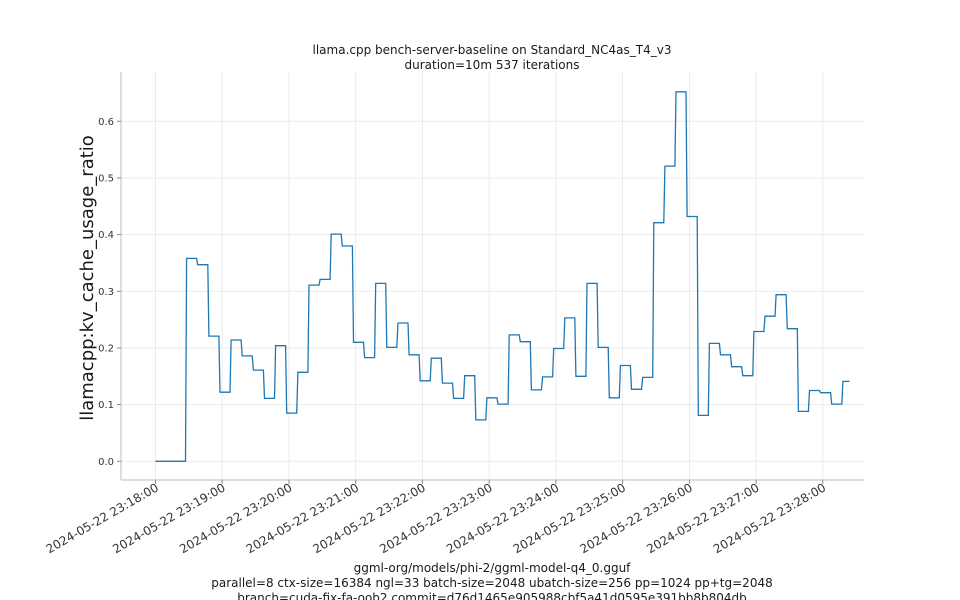 The width and height of the screenshot is (960, 600). What do you see at coordinates (168, 518) in the screenshot?
I see `x-tick-label: 2024-05-22 23:19:00` at bounding box center [168, 518].